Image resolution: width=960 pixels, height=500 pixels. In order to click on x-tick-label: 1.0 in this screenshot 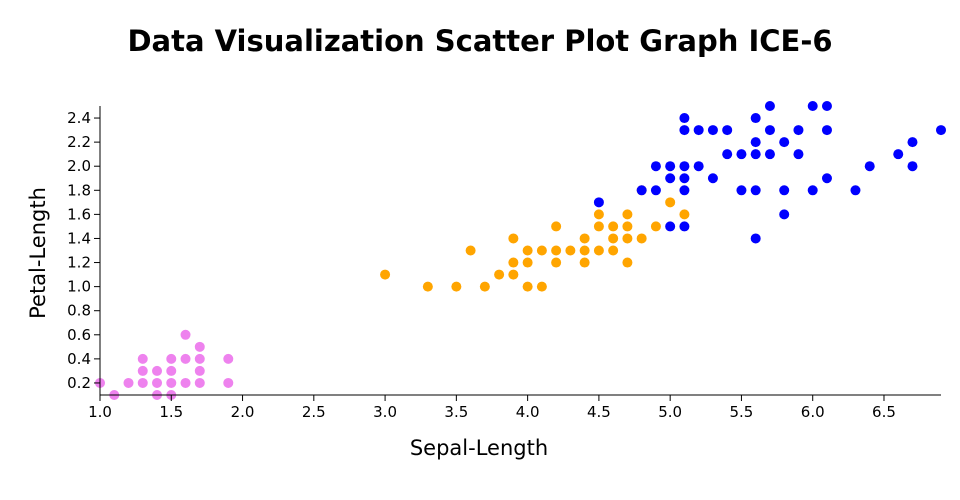, I will do `click(100, 412)`.